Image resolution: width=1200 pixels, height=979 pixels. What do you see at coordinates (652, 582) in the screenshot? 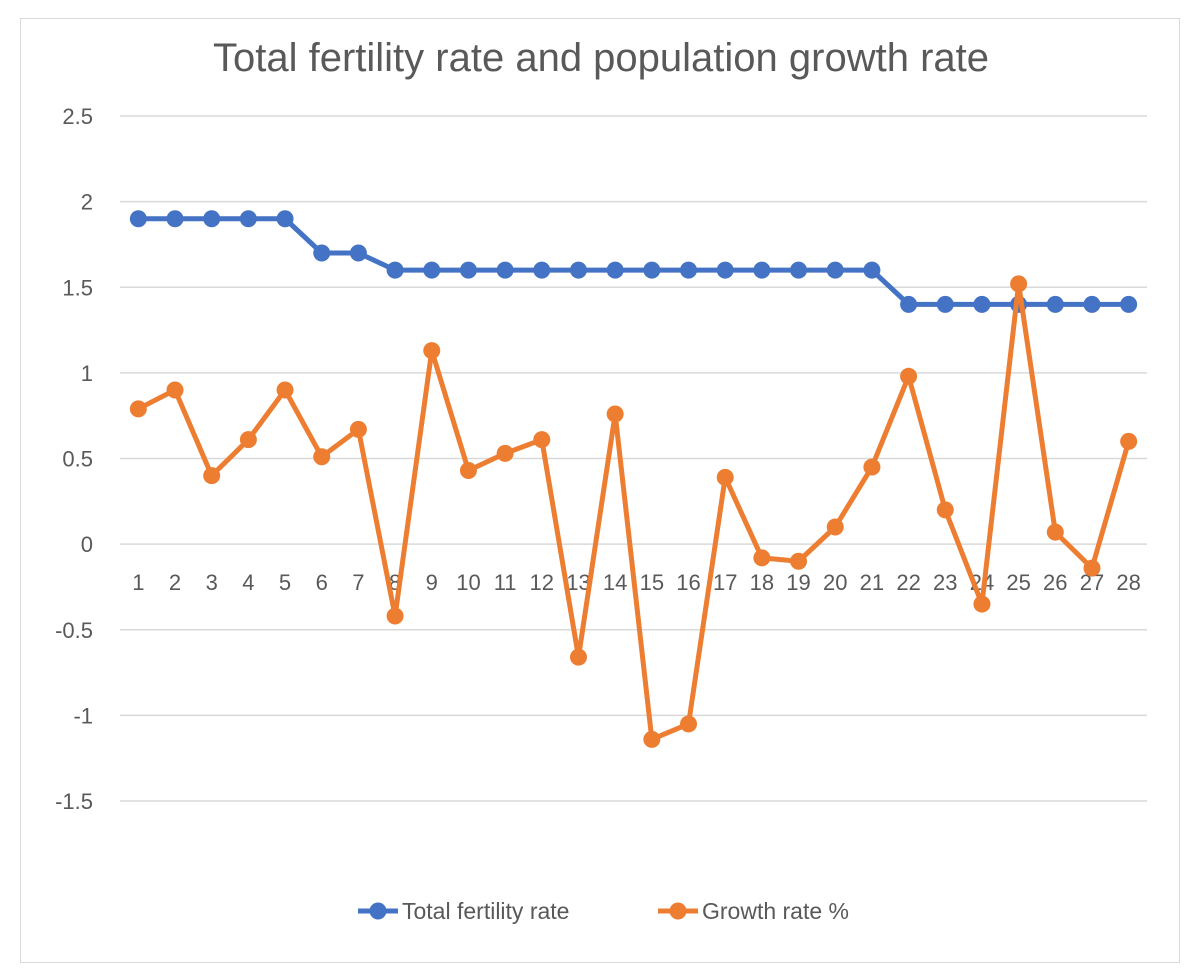
I see `x-tick-label: 15` at bounding box center [652, 582].